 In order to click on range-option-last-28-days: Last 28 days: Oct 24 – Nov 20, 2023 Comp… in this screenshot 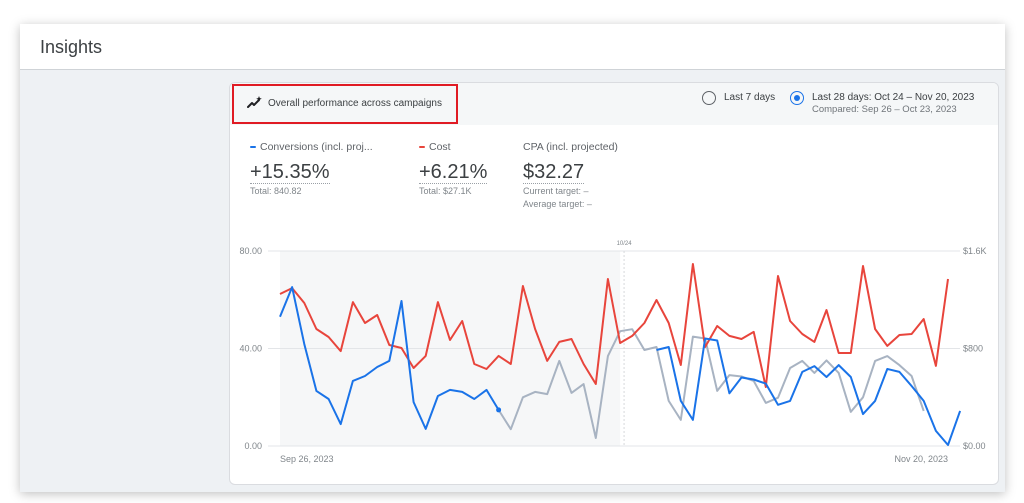, I will do `click(882, 103)`.